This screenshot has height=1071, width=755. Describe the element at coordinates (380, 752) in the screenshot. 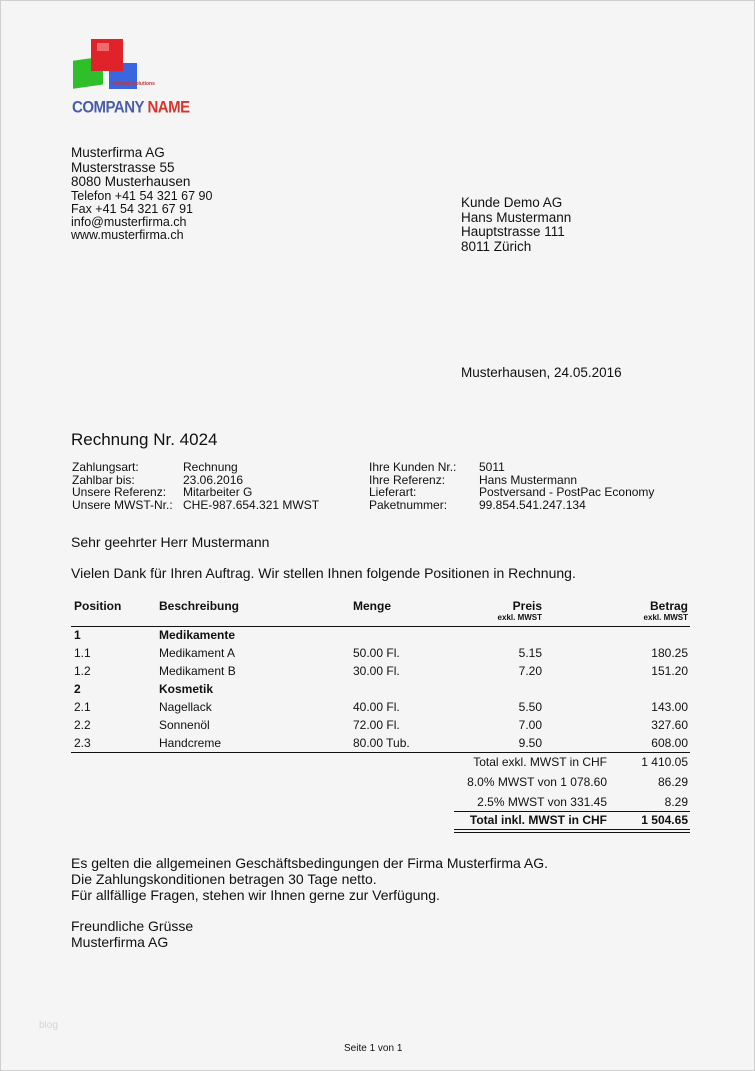

I see `table-bottom-divider` at that location.